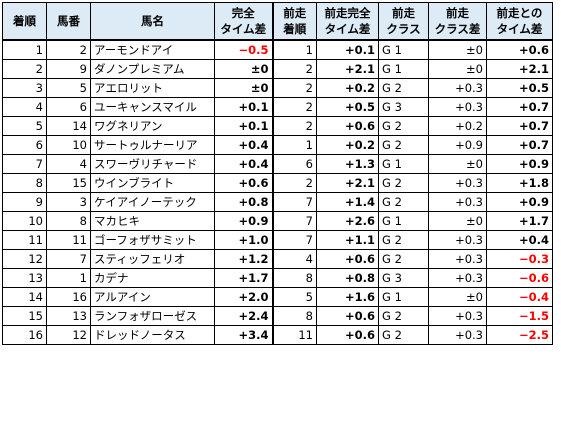 The image size is (561, 425). What do you see at coordinates (347, 164) in the screenshot?
I see `cell-prev-time-diff: +1.3` at bounding box center [347, 164].